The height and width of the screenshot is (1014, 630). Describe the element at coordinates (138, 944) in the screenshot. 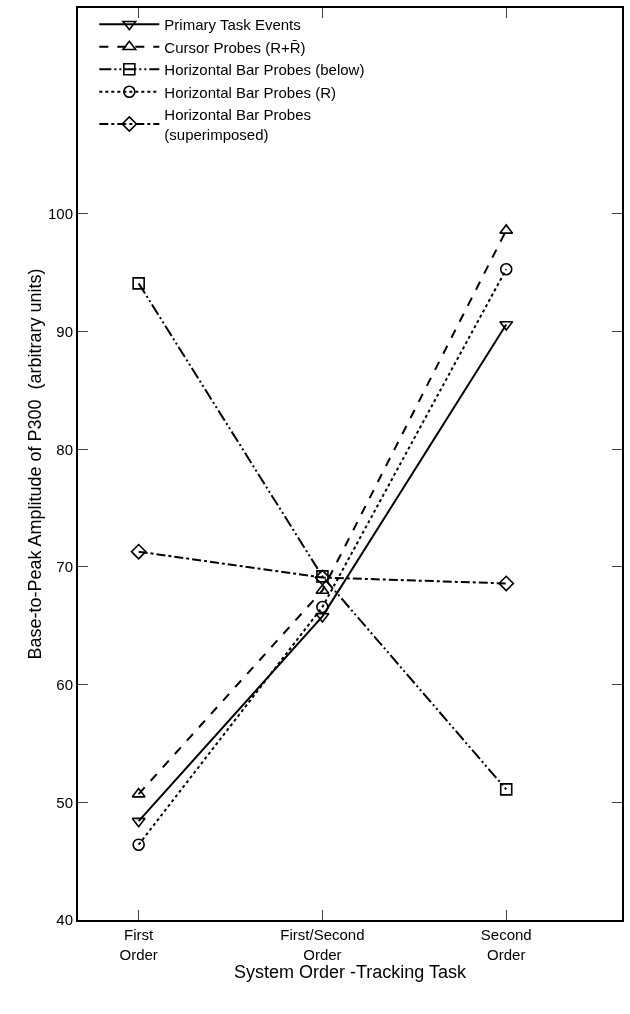

I see `x-tick-label: First Order` at that location.